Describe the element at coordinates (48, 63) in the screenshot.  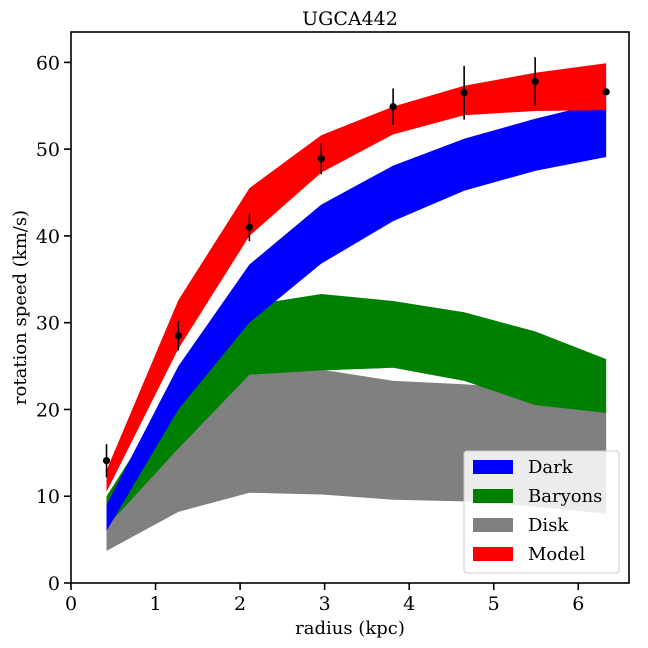
I see `y-tick-label: 60` at that location.